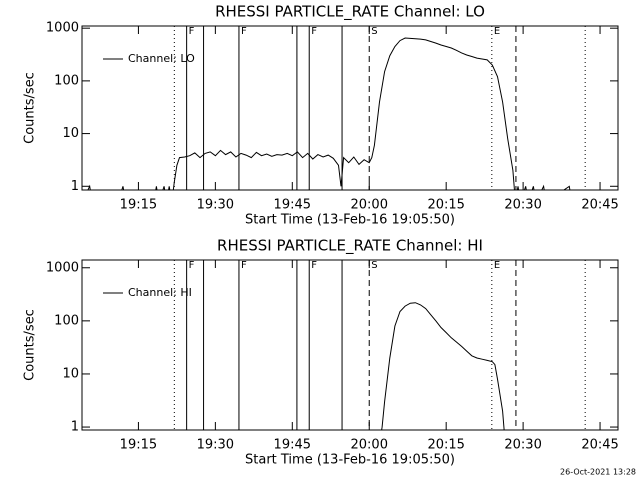  Describe the element at coordinates (160, 292) in the screenshot. I see `legend-label: Channel: HI` at that location.